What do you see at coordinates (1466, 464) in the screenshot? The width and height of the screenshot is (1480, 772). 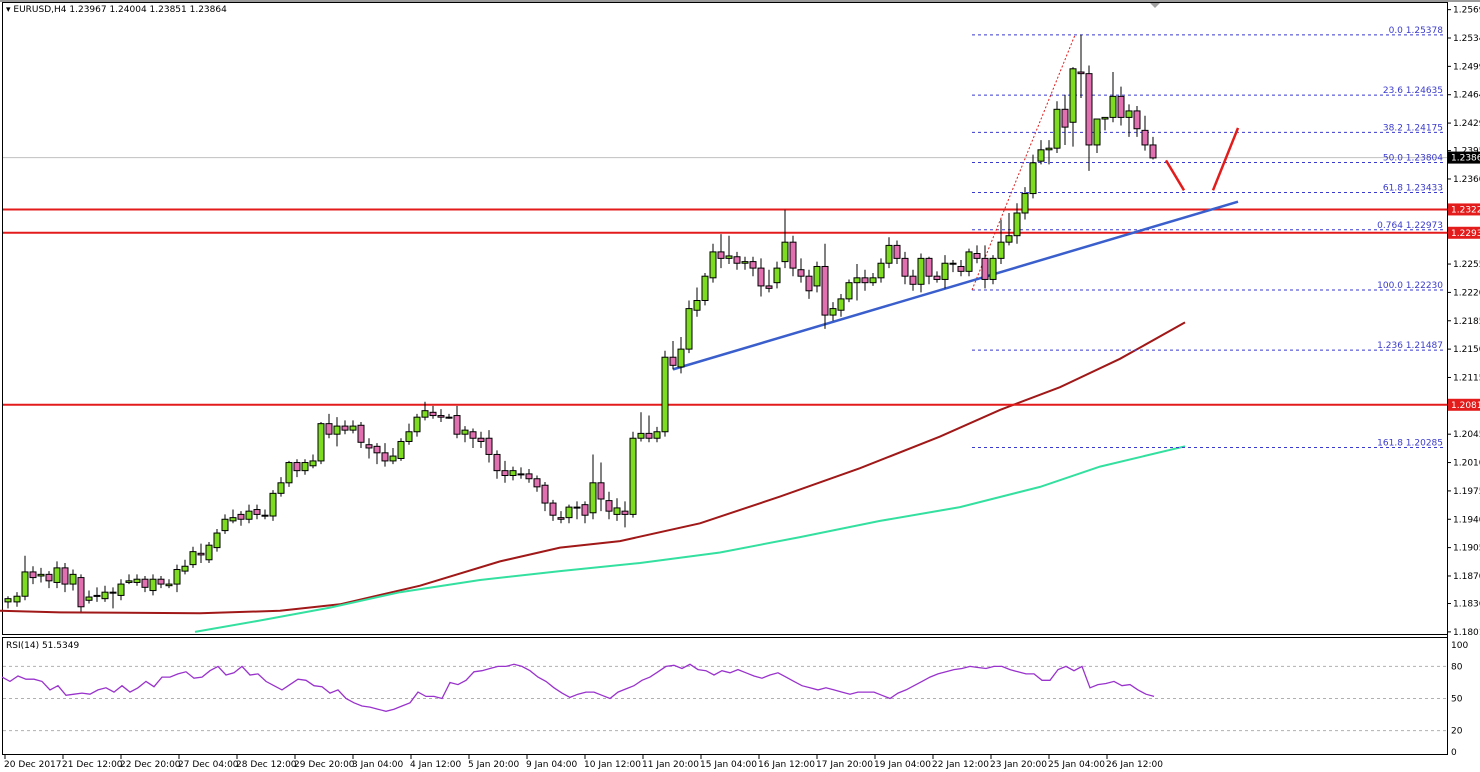 I see `price-tick-label: 1.20100` at bounding box center [1466, 464].